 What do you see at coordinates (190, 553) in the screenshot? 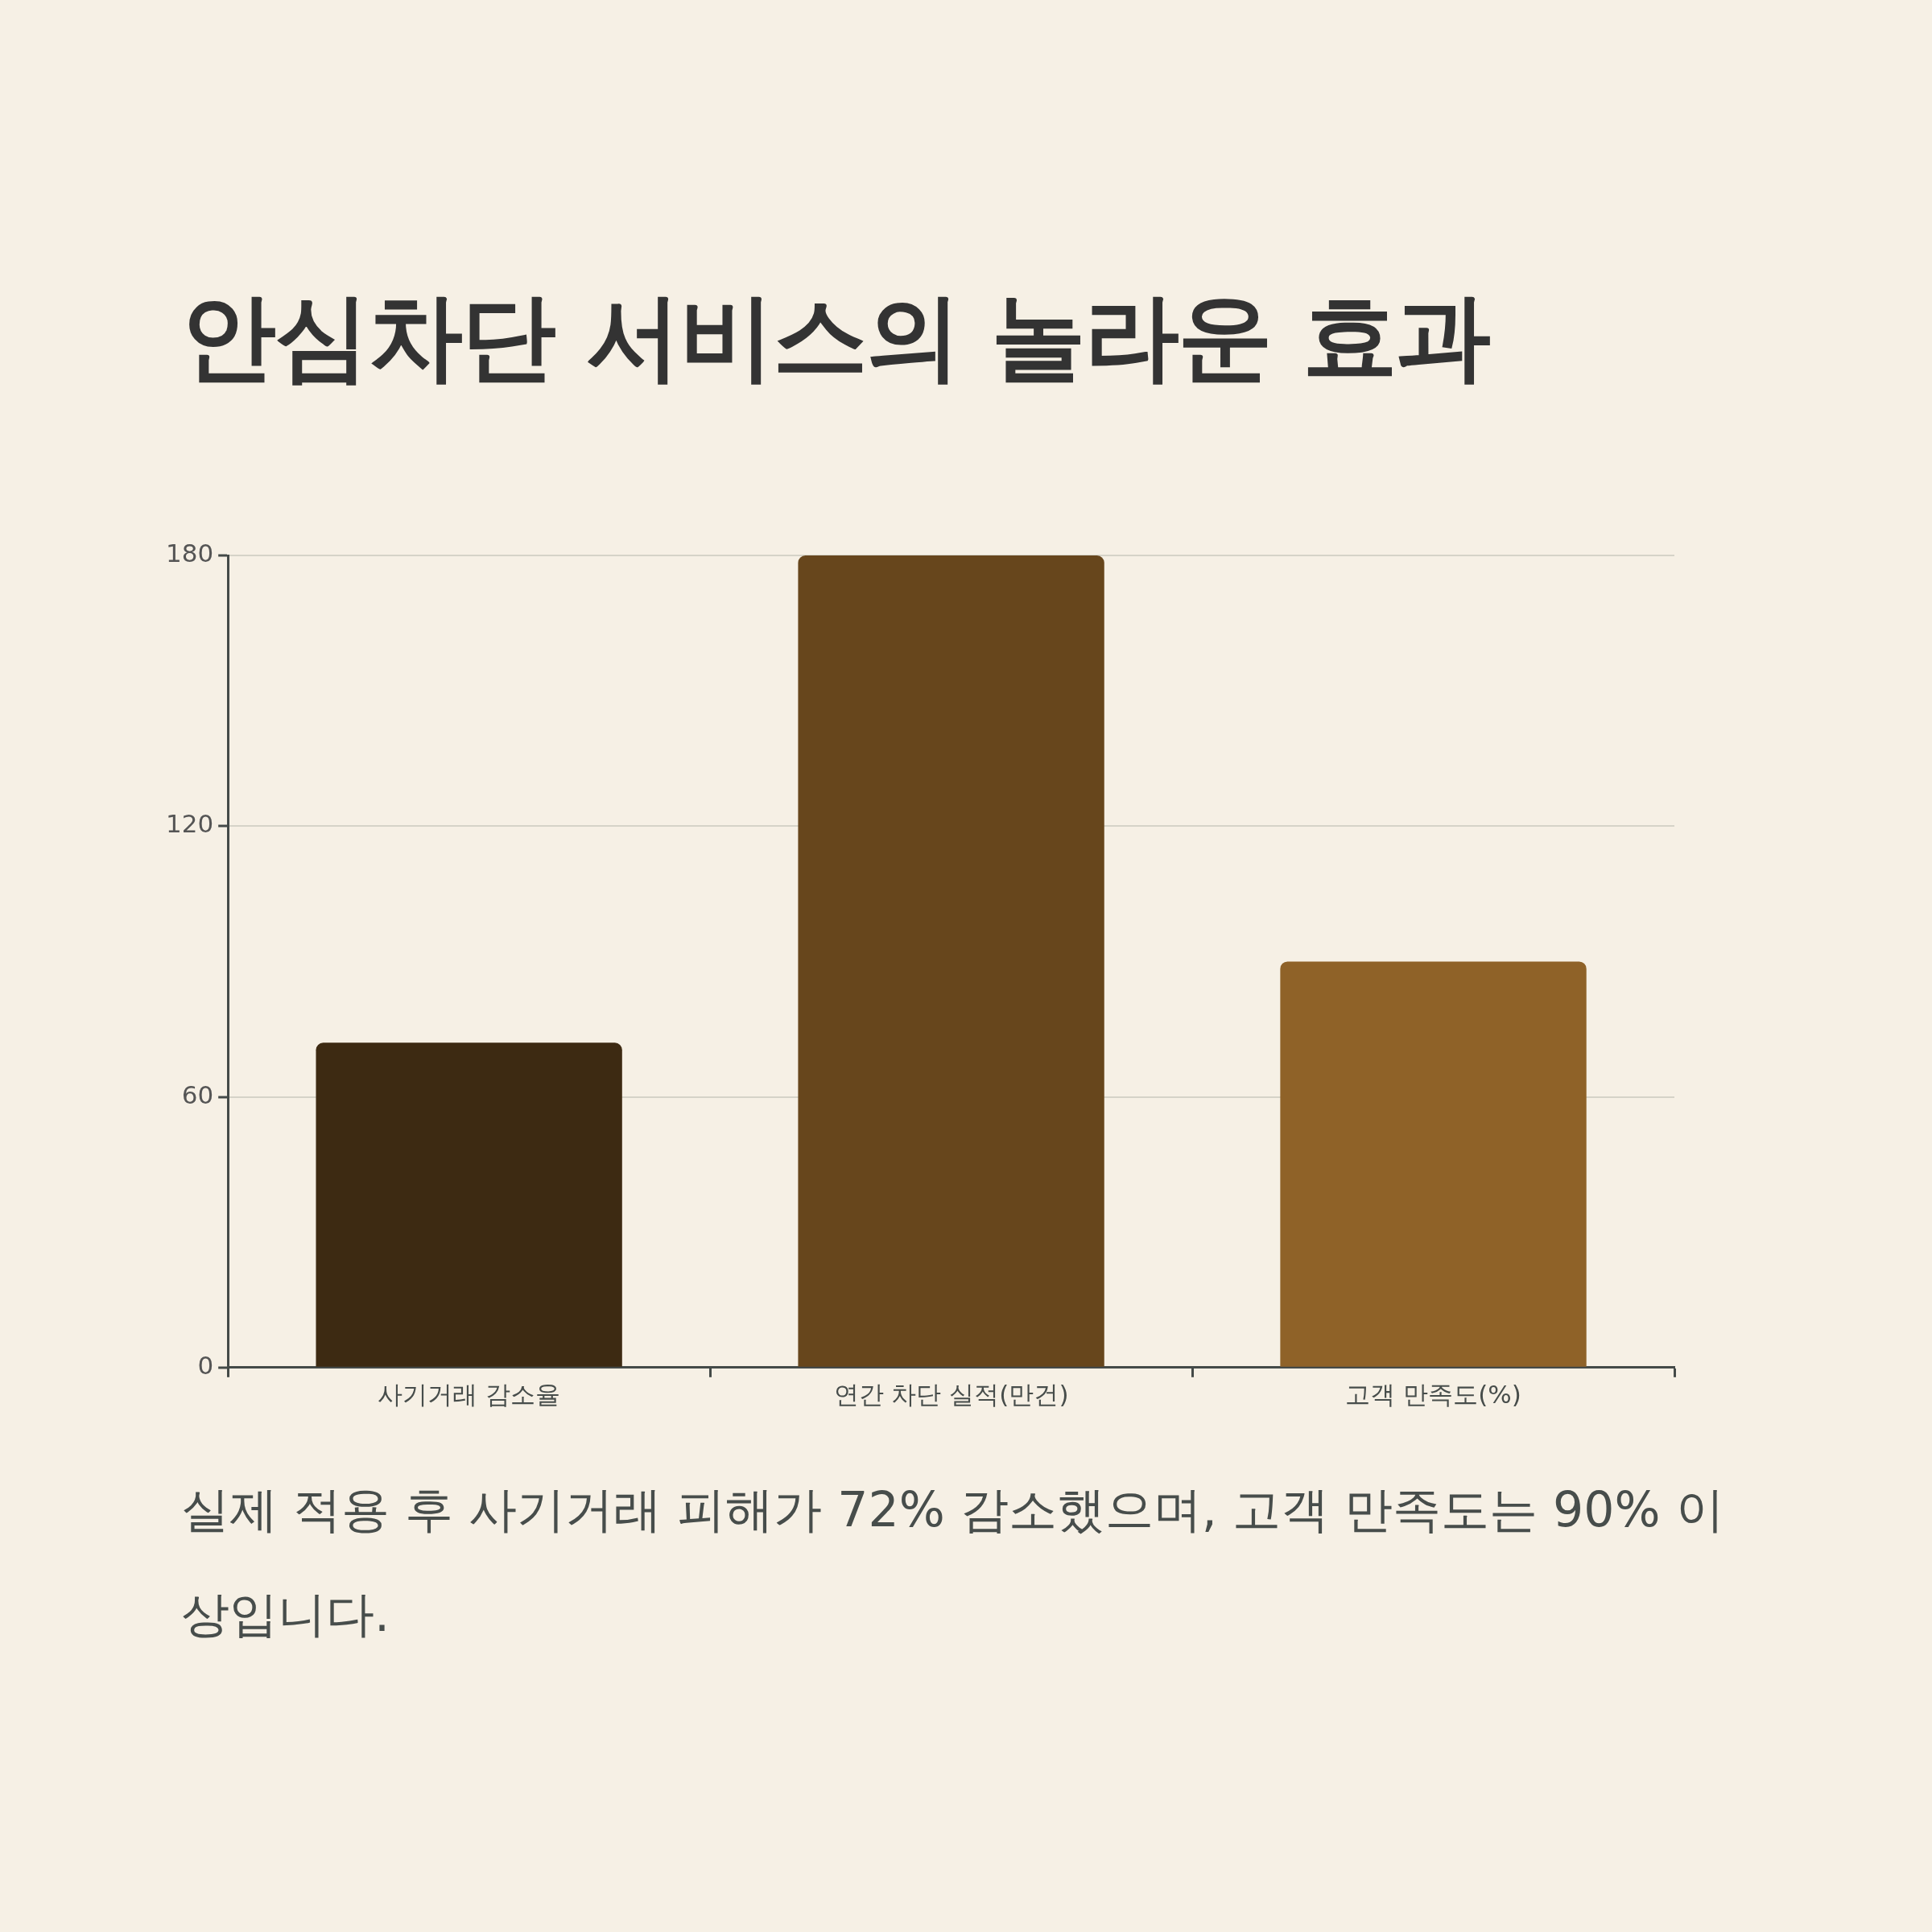
I see `y-tick-label: 180` at bounding box center [190, 553].